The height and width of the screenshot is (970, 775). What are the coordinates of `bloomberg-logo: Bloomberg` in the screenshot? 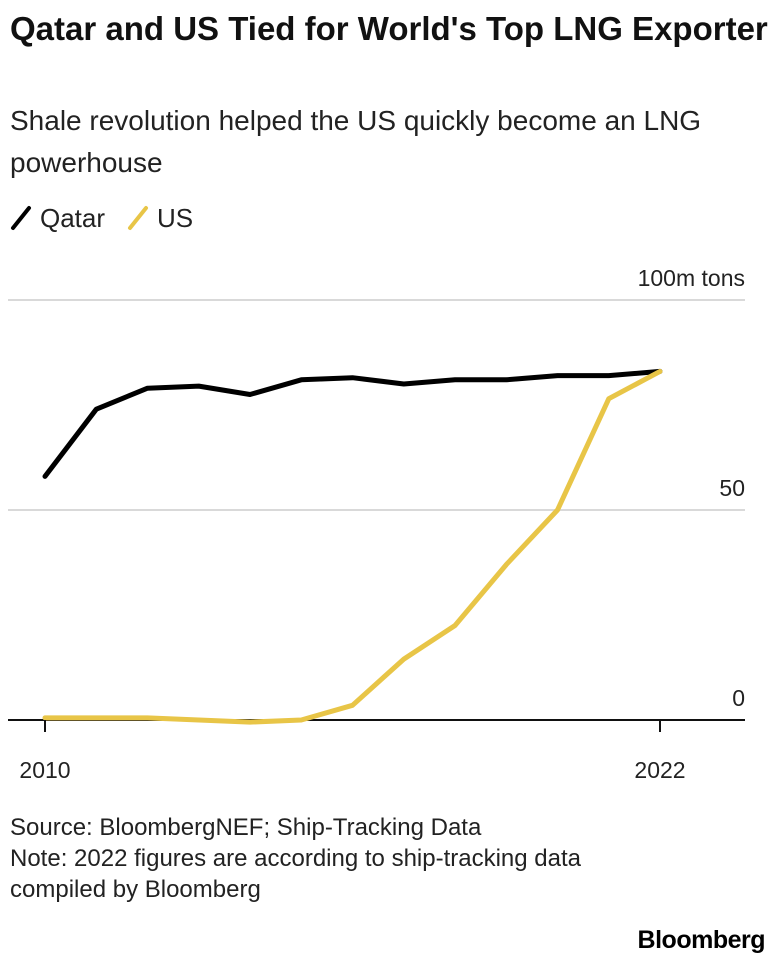 It's located at (701, 940).